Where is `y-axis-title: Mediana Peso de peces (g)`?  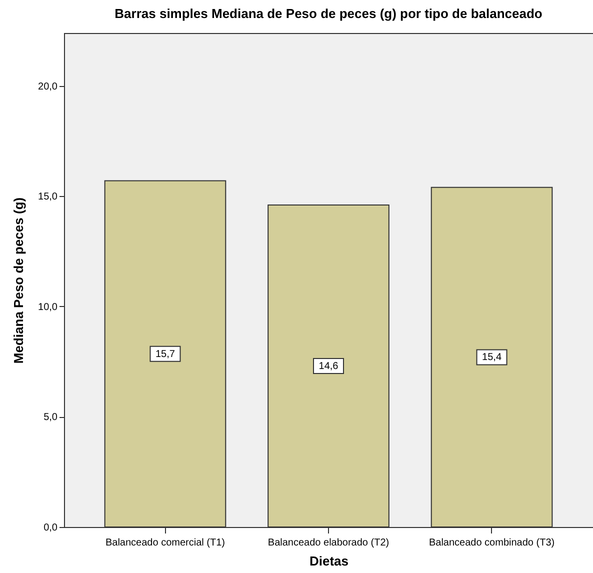 y-axis-title: Mediana Peso de peces (g) is located at coordinates (18, 280).